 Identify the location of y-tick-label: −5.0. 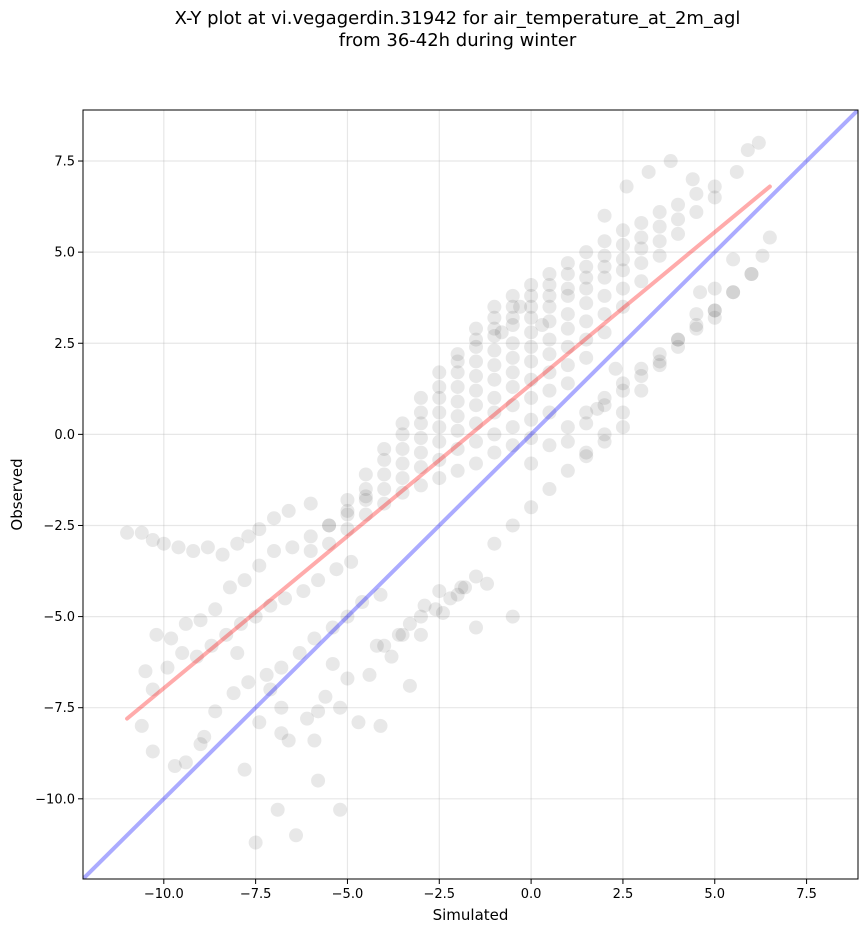
(59, 617).